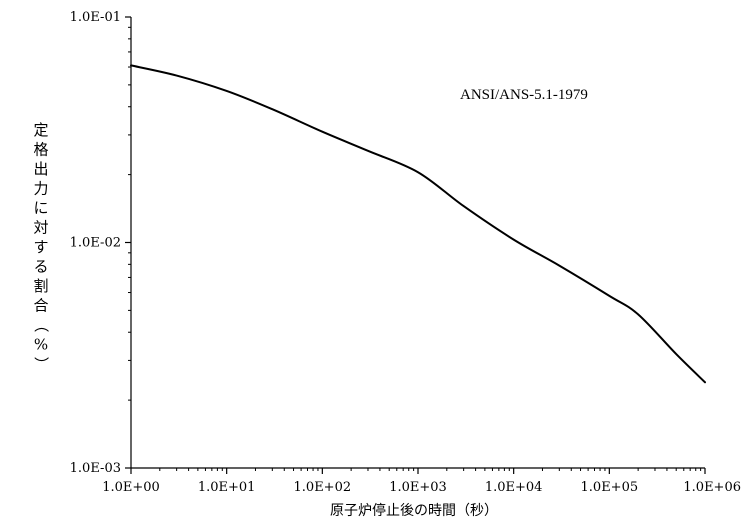  I want to click on x-axis-title: 原子炉停止後の時間（秒）, so click(414, 510).